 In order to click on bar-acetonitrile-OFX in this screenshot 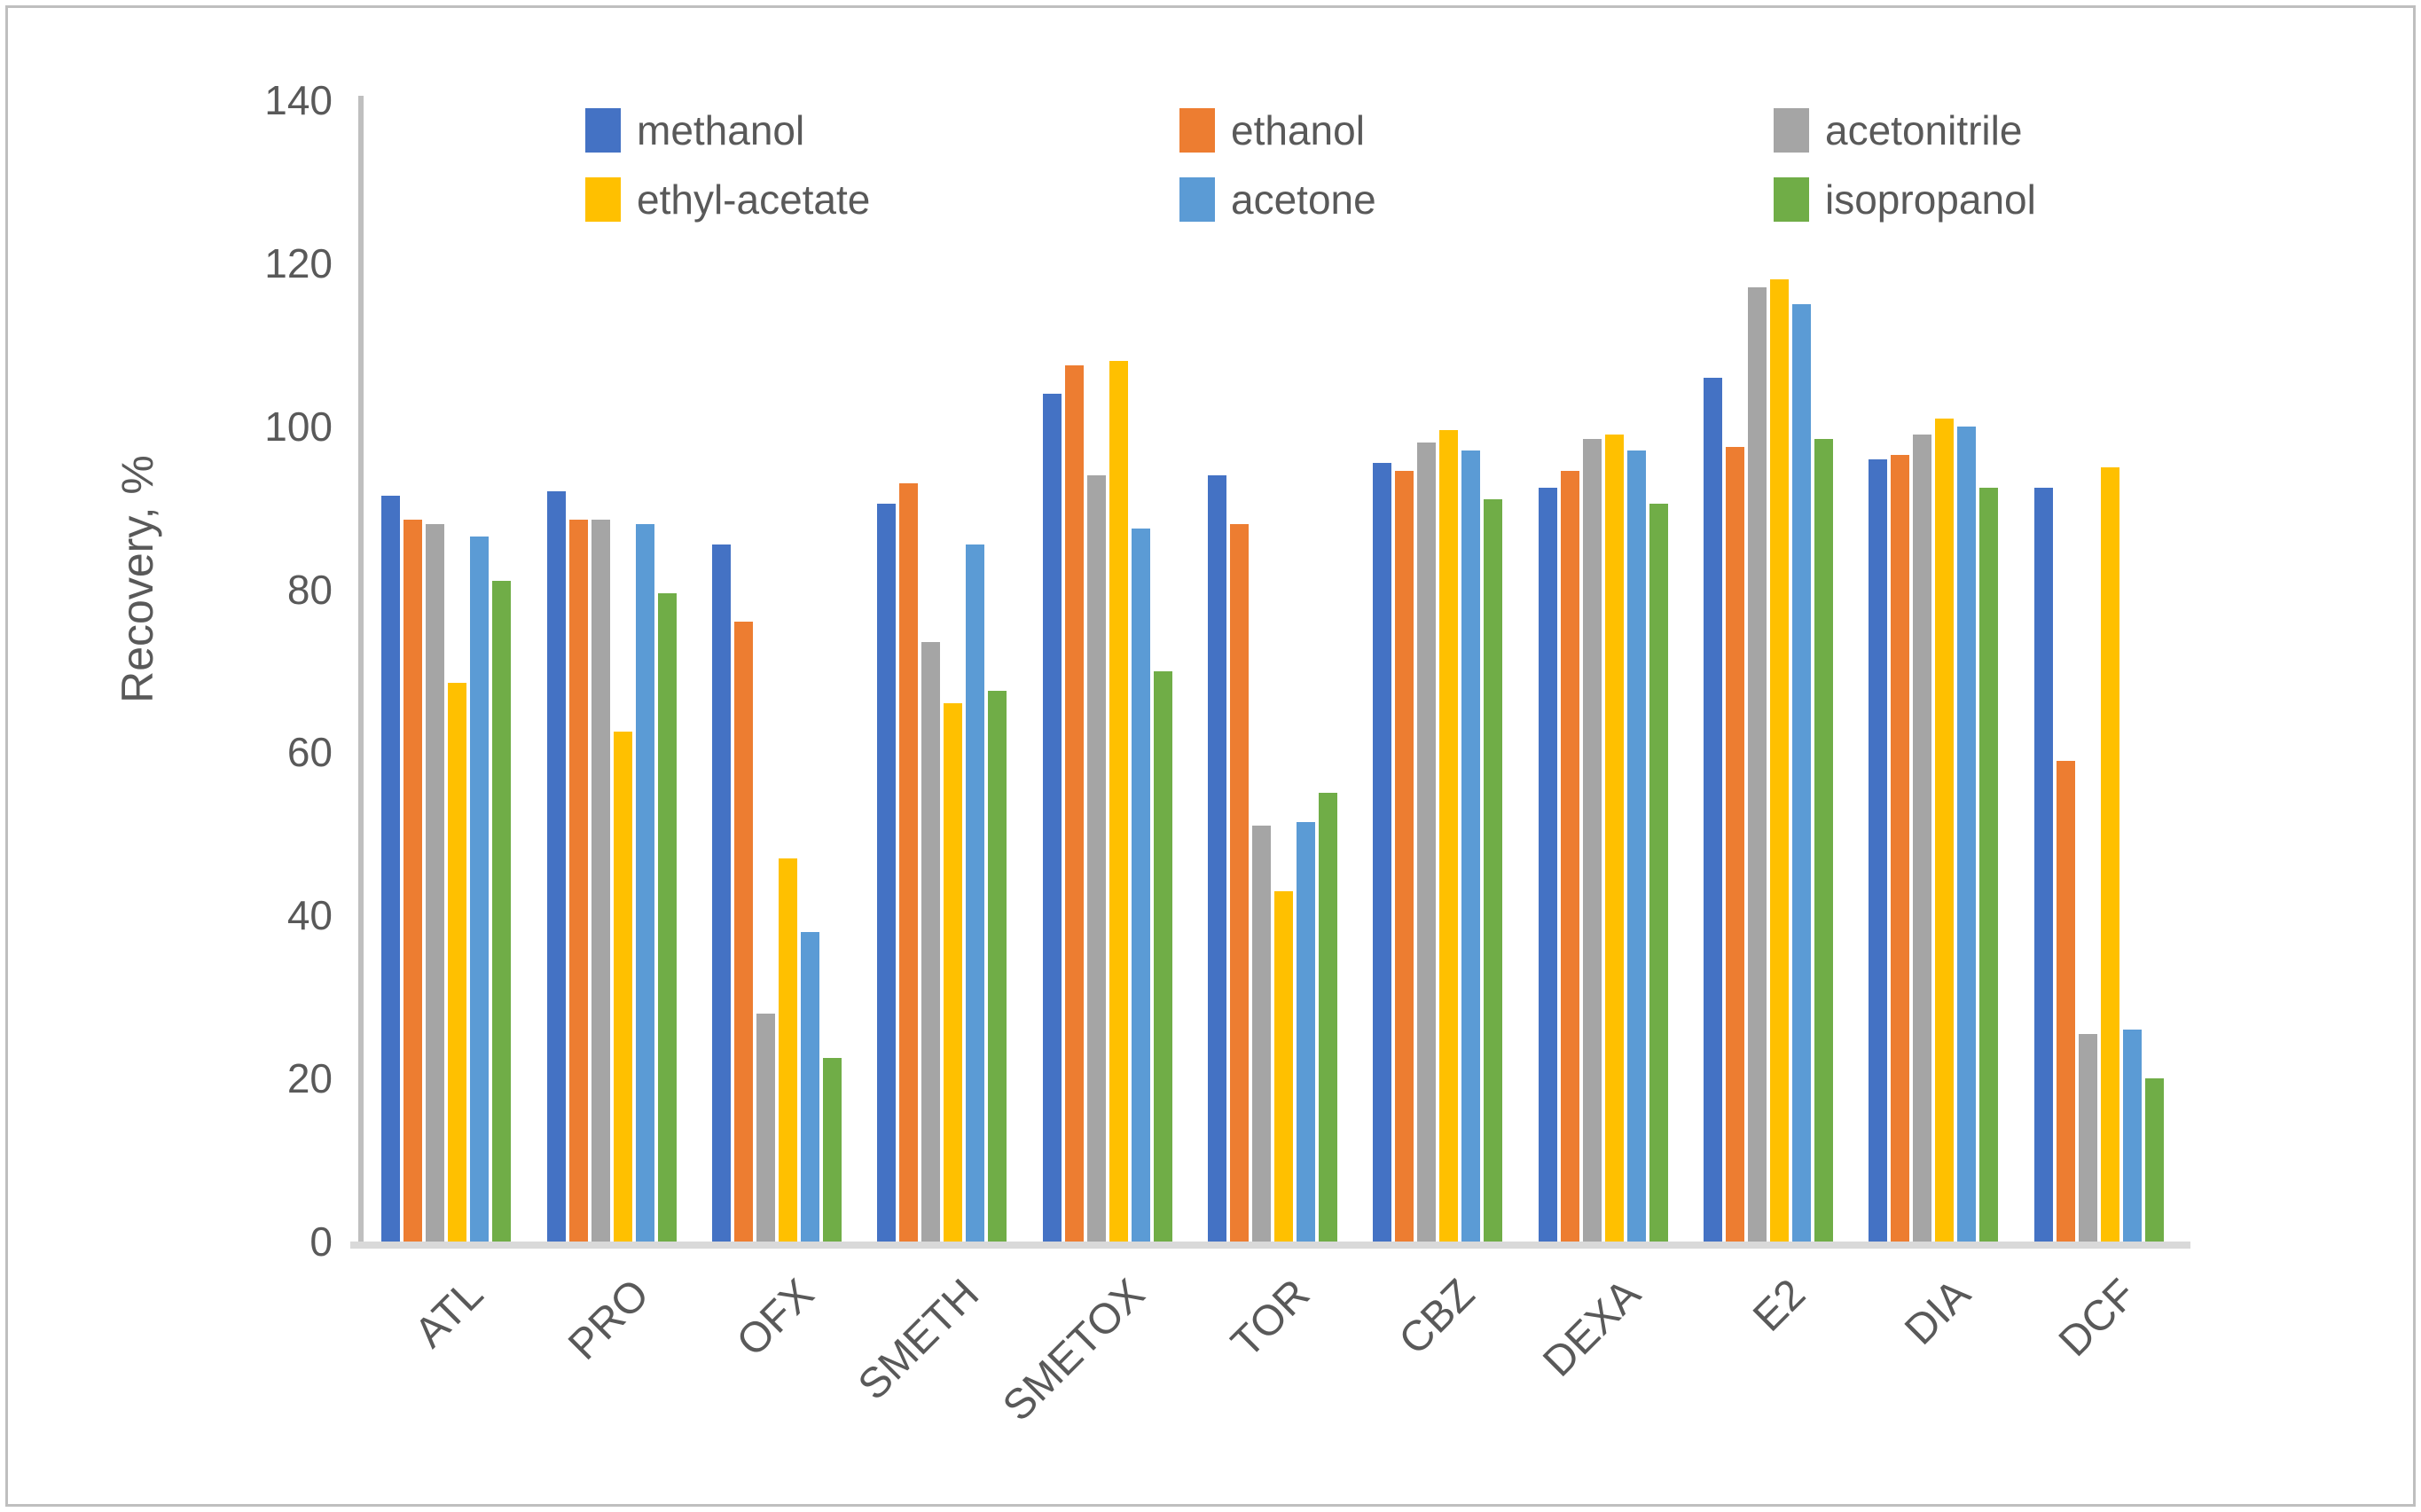, I will do `click(765, 1127)`.